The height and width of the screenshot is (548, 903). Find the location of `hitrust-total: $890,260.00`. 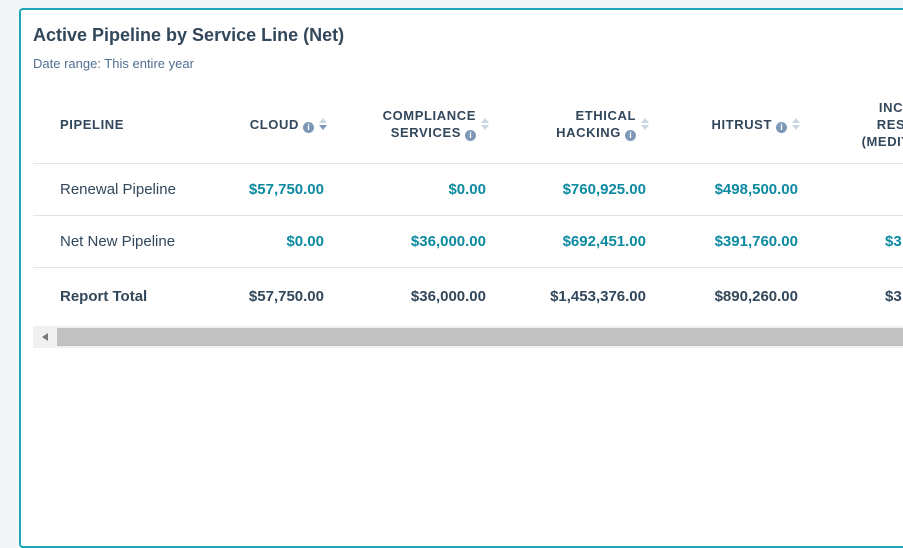

hitrust-total: $890,260.00 is located at coordinates (756, 296).